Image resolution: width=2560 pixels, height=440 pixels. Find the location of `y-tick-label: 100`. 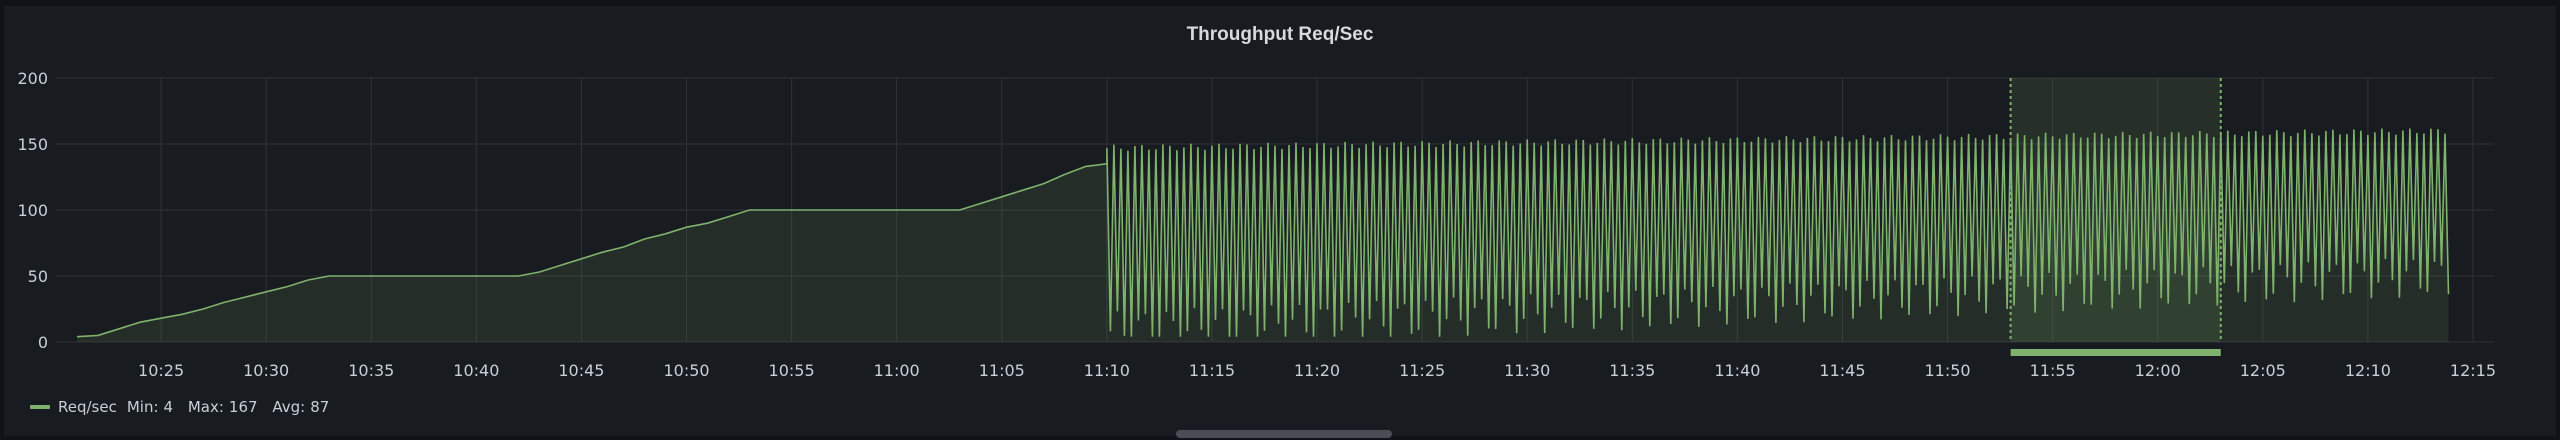

y-tick-label: 100 is located at coordinates (32, 210).